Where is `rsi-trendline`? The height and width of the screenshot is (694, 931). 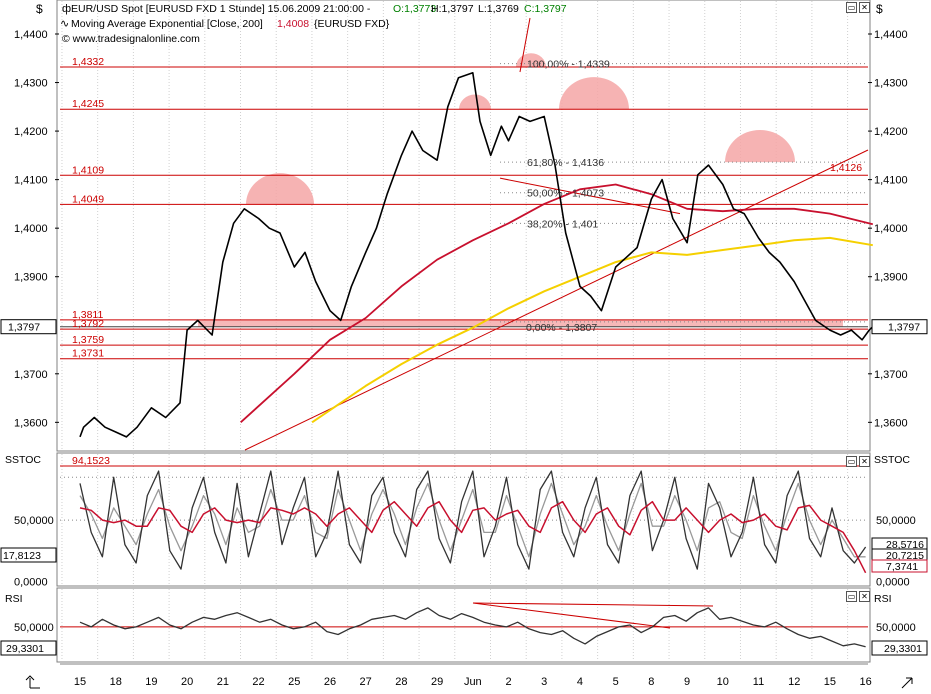 rsi-trendline is located at coordinates (571, 615).